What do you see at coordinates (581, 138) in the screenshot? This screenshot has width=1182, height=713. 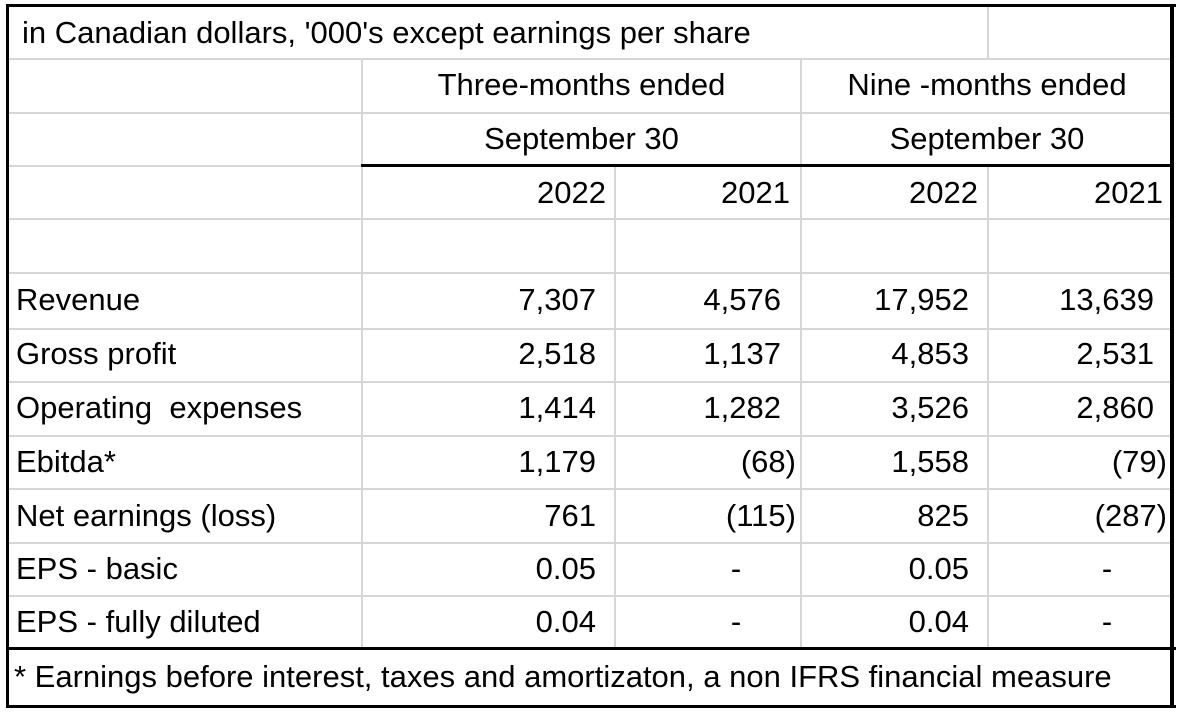 I see `period-header-three-months: September 30` at bounding box center [581, 138].